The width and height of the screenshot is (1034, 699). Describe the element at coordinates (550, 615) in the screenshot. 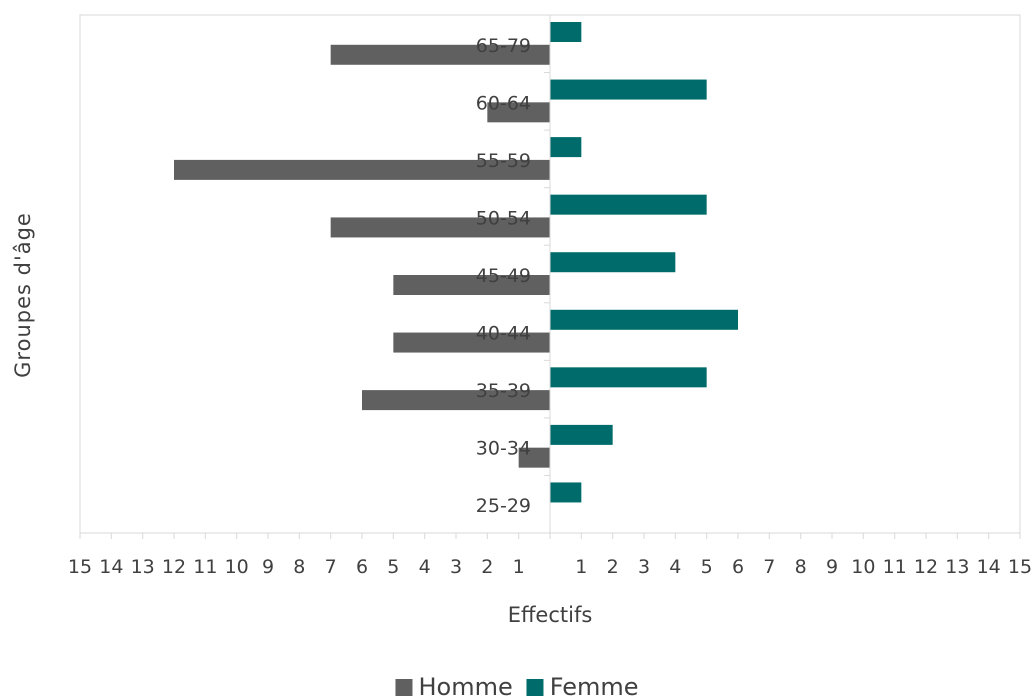

I see `x-axis-title: Effectifs` at that location.